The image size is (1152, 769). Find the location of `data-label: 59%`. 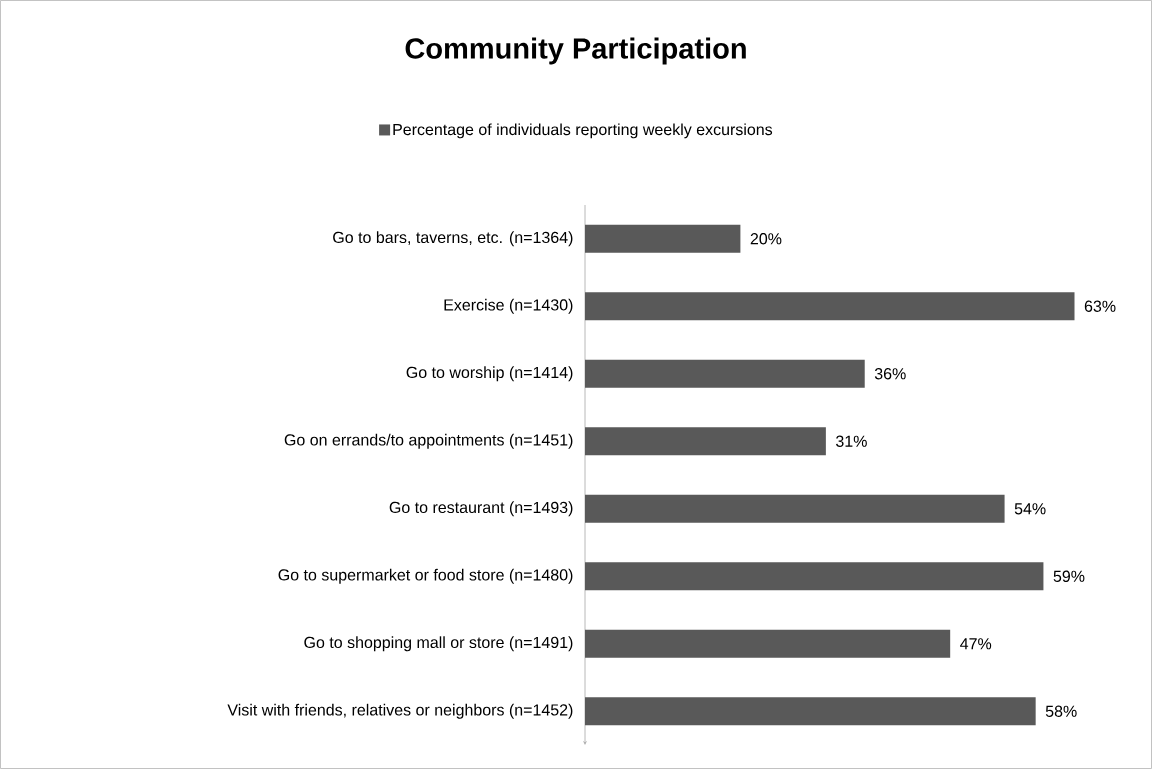

data-label: 59% is located at coordinates (1069, 576).